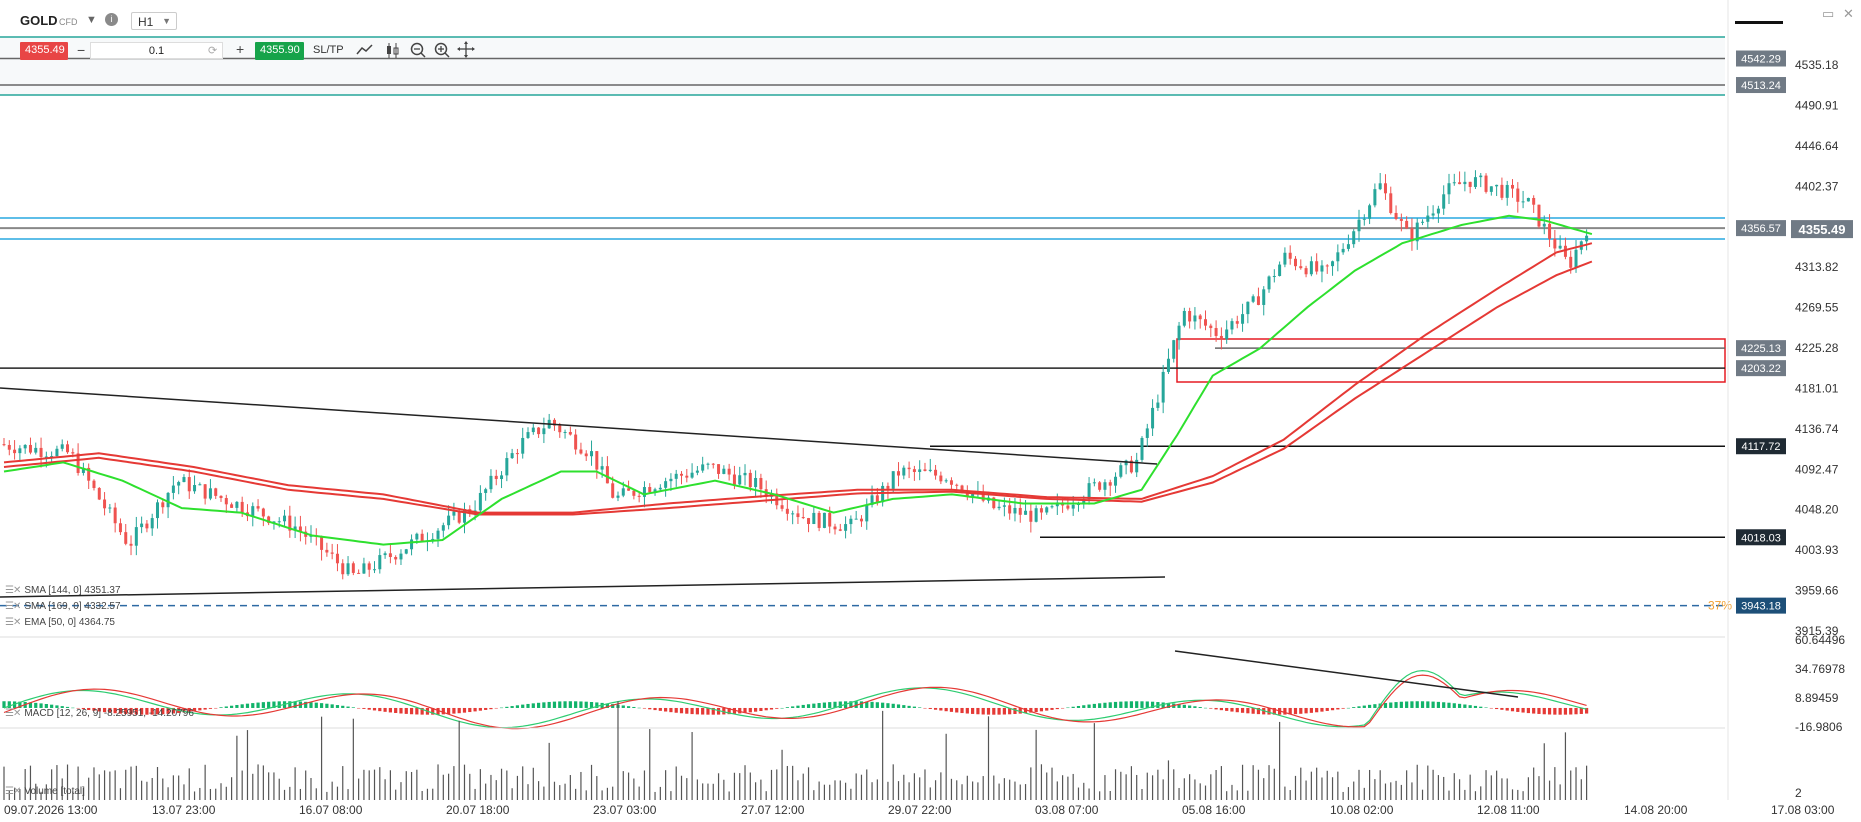  I want to click on restore-window-button: ▭, so click(1828, 13).